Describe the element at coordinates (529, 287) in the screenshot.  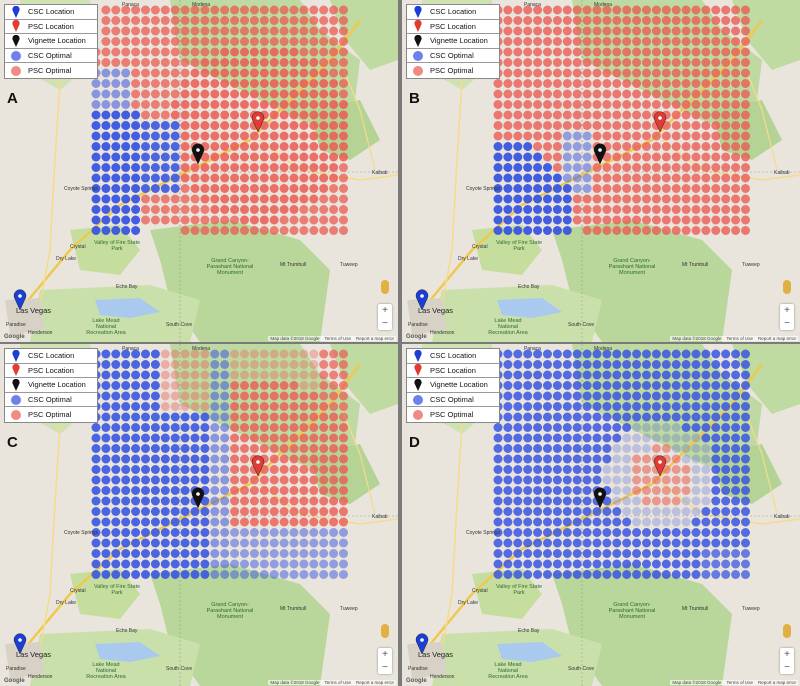
I see `label-echo-bay: Echo Bay` at that location.